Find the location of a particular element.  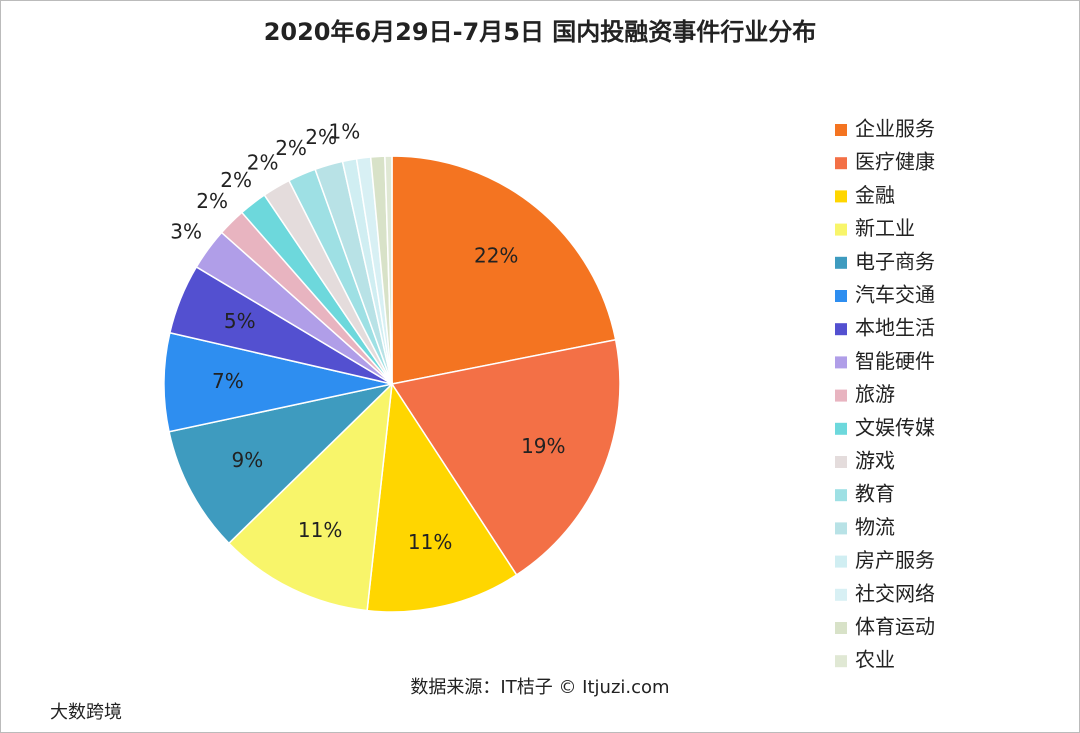

legend-label: 农业 is located at coordinates (875, 660).